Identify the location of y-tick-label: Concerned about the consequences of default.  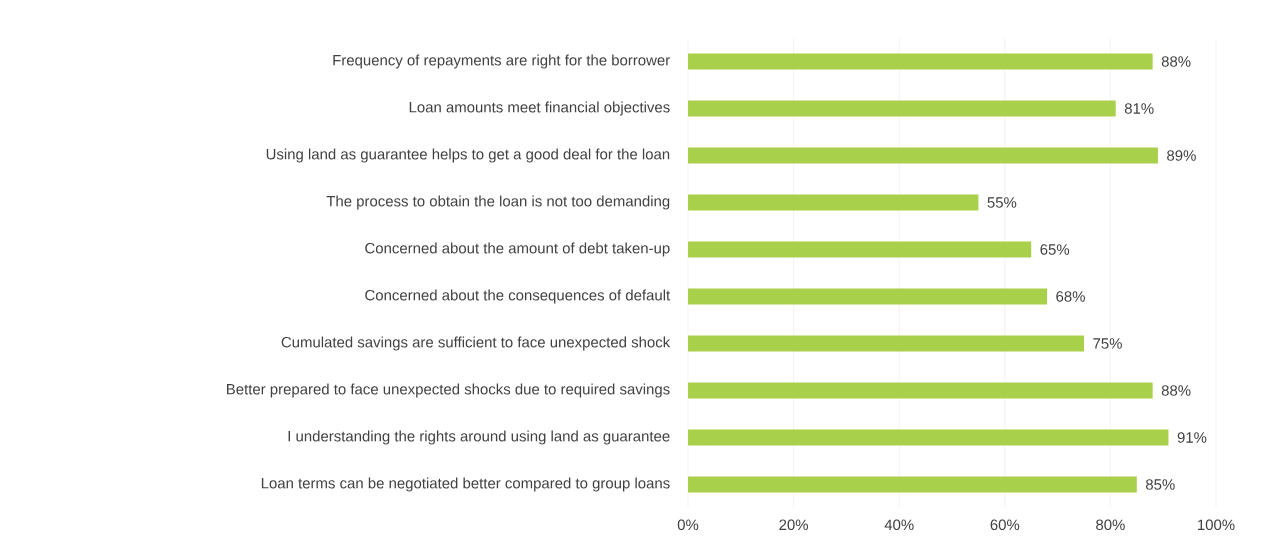
(518, 296).